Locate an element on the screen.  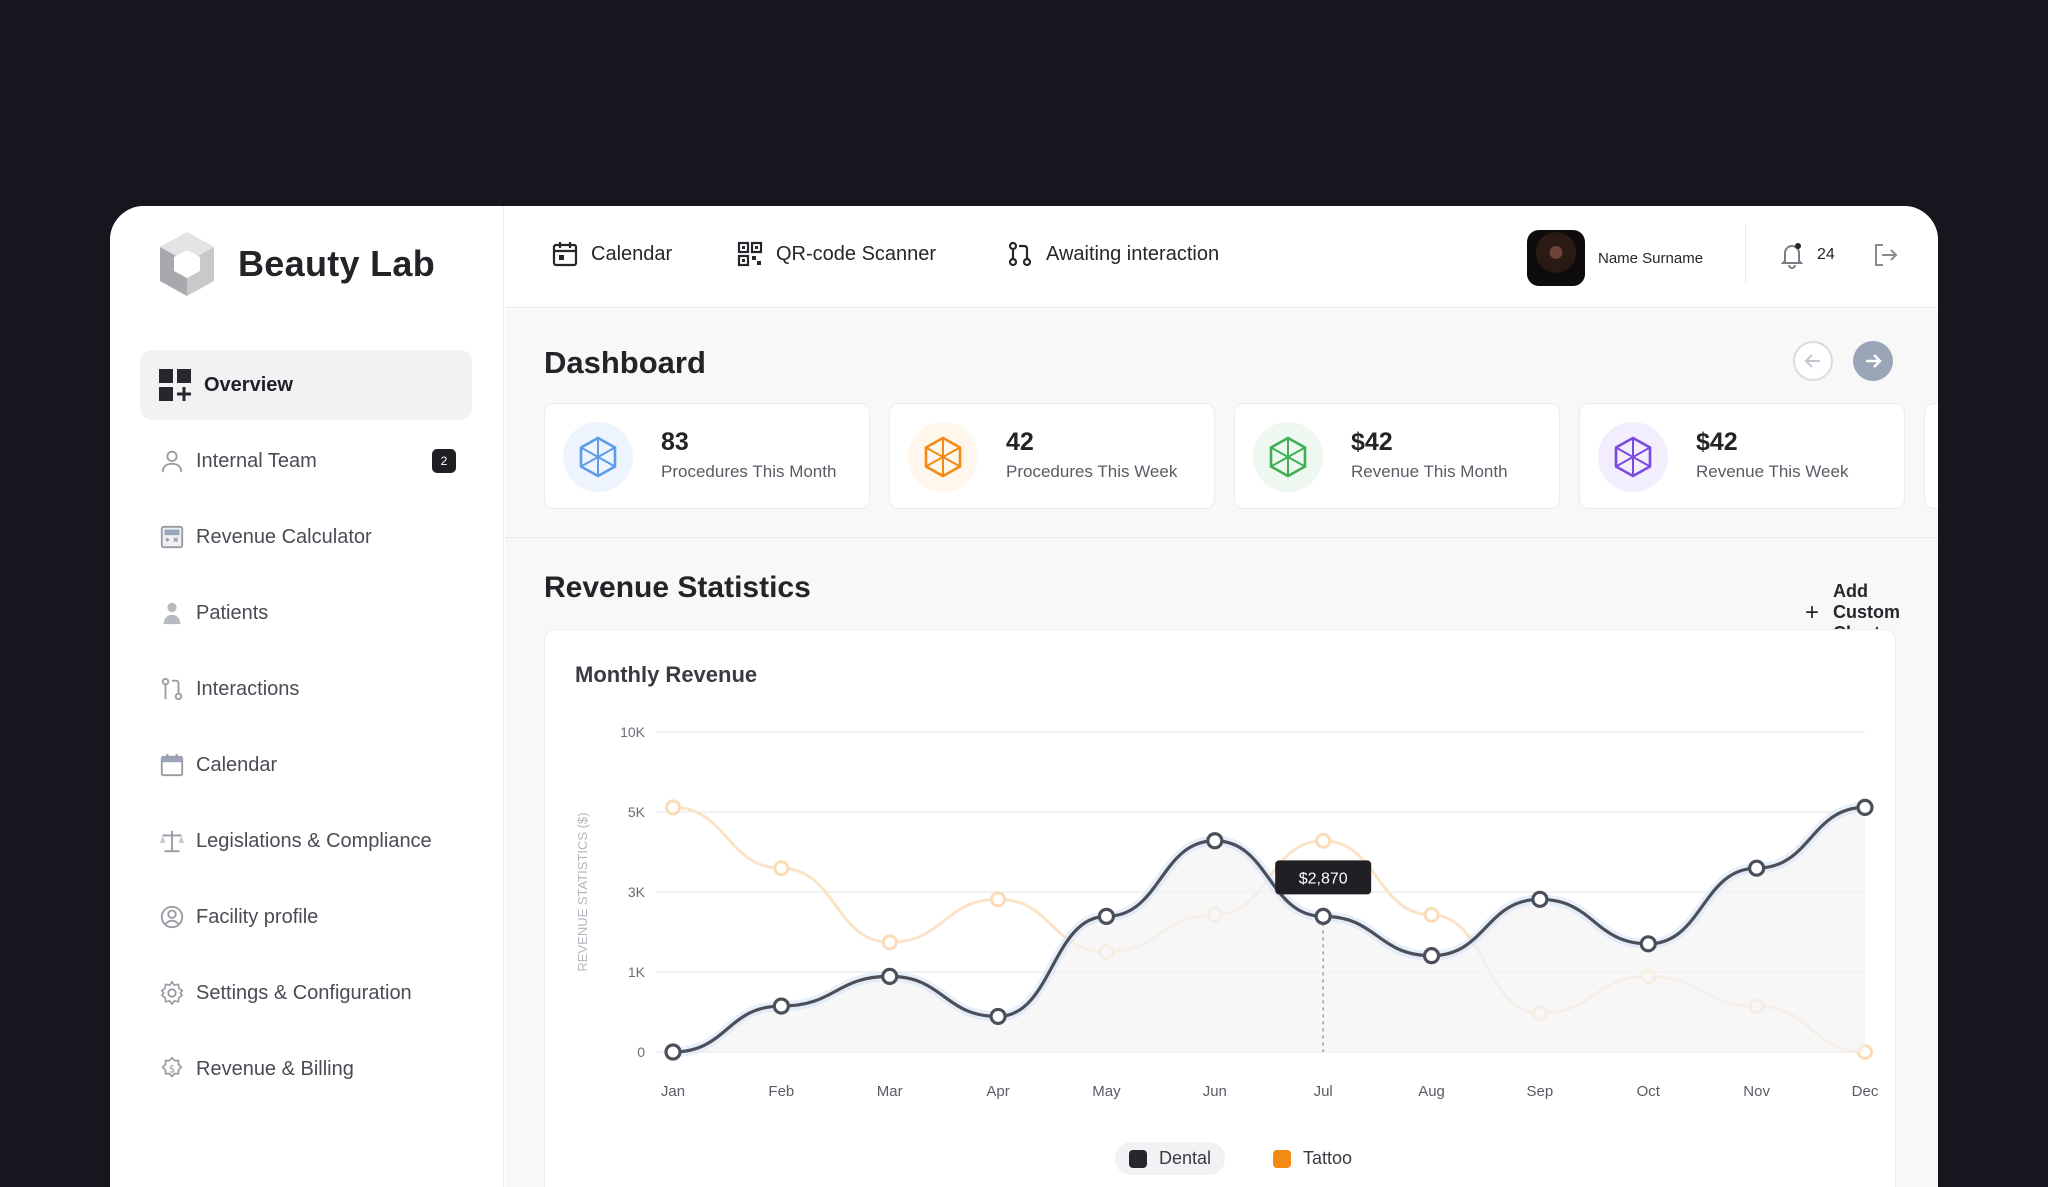
sidebar-item-settings: Settings & Configuration is located at coordinates (306, 993).